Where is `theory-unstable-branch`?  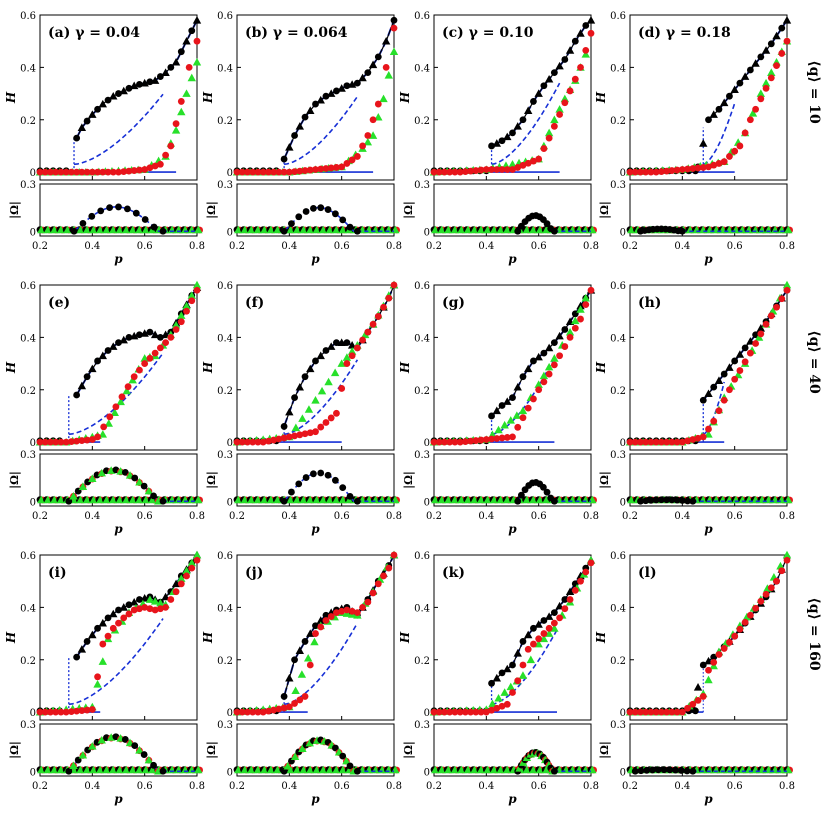
theory-unstable-branch is located at coordinates (523, 396).